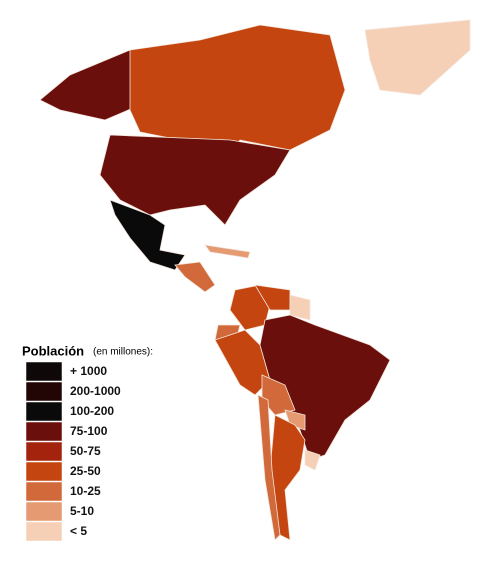 The height and width of the screenshot is (570, 497). Describe the element at coordinates (278, 395) in the screenshot. I see `bolivia` at that location.